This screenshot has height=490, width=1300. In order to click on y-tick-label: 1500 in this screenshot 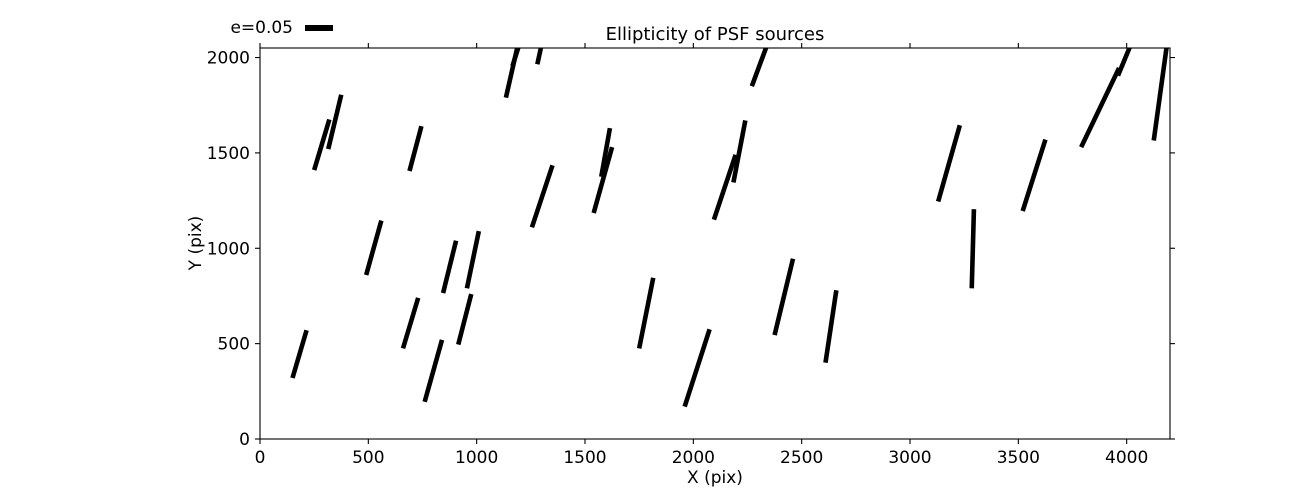, I will do `click(228, 154)`.